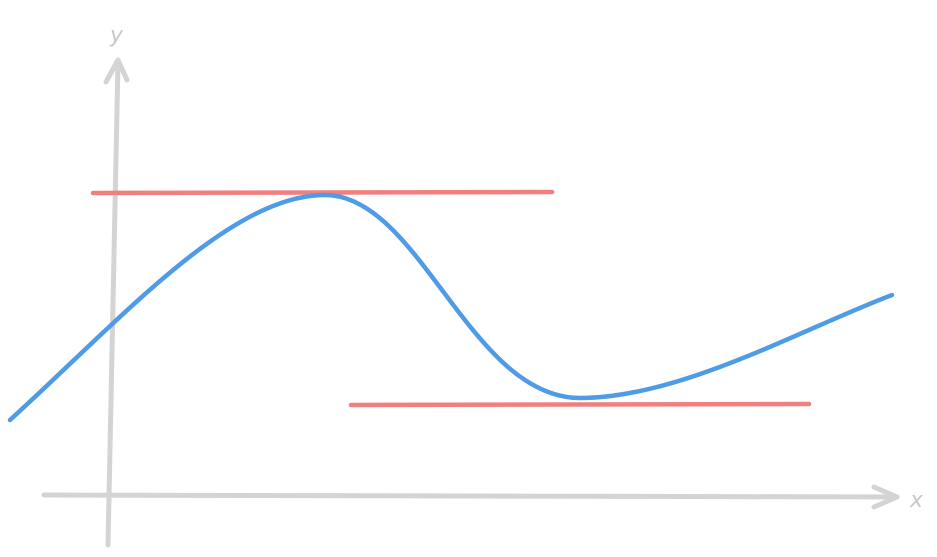 Image resolution: width=937 pixels, height=557 pixels. What do you see at coordinates (885, 497) in the screenshot?
I see `x-axis-arrow` at bounding box center [885, 497].